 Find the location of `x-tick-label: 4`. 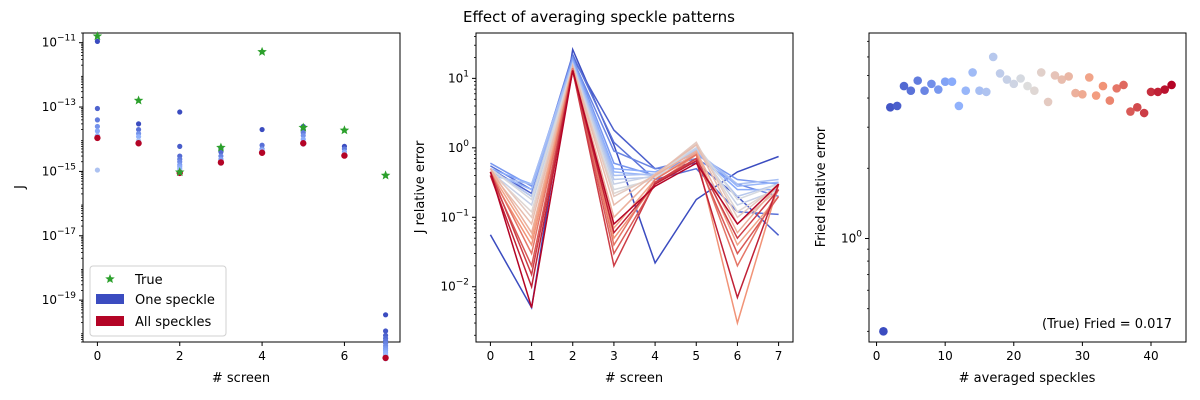

x-tick-label: 4 is located at coordinates (655, 356).